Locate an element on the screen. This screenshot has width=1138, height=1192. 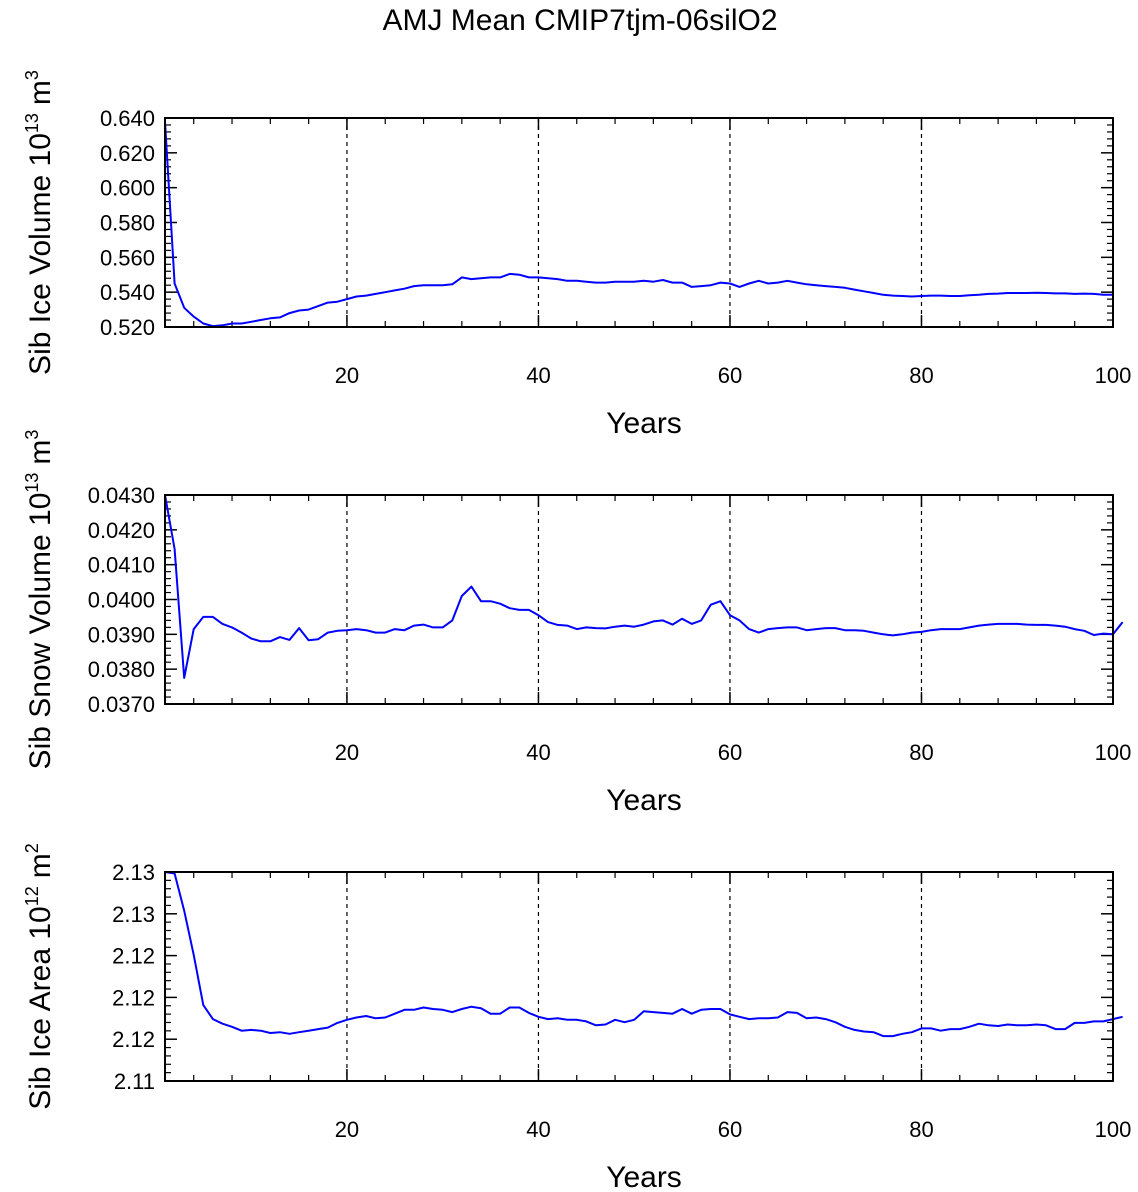
y-tick-label: 0.600 is located at coordinates (127, 188).